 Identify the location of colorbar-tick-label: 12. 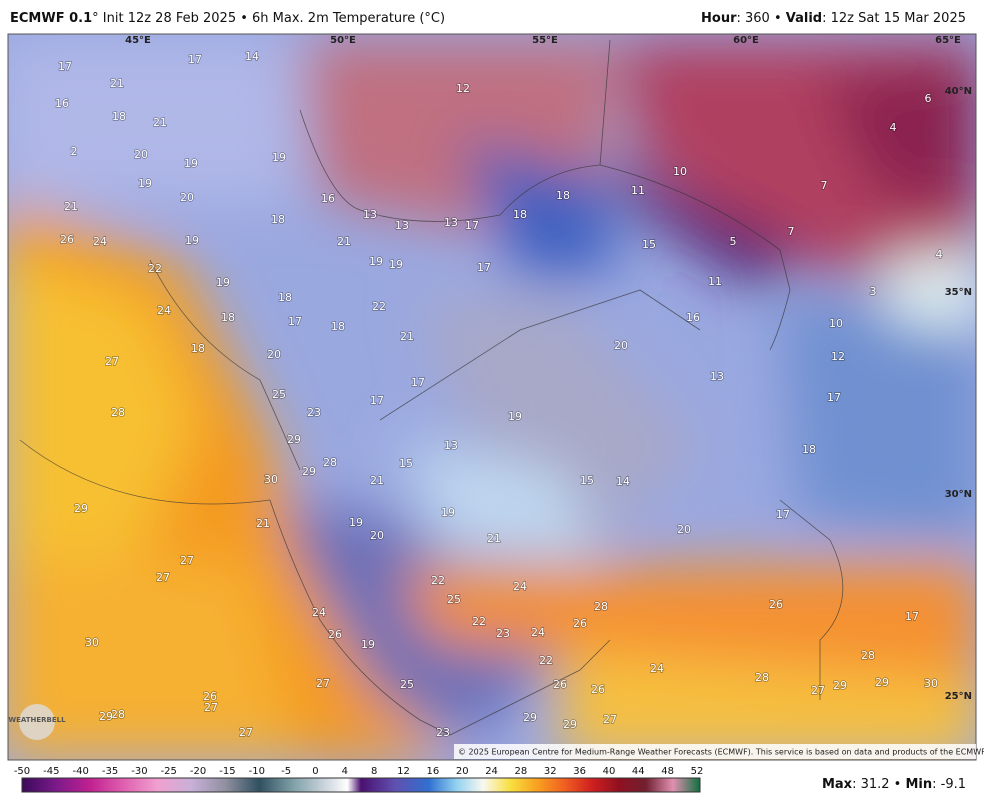
(403, 771).